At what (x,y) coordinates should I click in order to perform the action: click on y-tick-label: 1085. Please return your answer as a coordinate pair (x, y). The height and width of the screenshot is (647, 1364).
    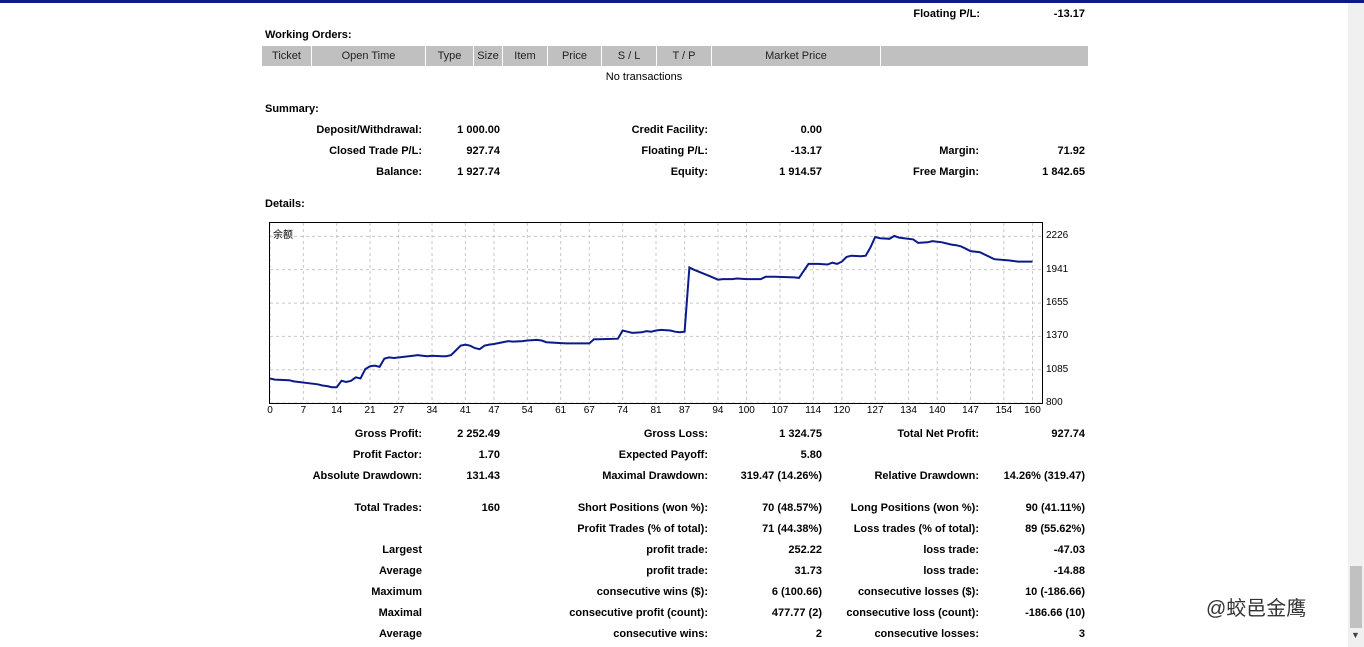
    Looking at the image, I should click on (1057, 369).